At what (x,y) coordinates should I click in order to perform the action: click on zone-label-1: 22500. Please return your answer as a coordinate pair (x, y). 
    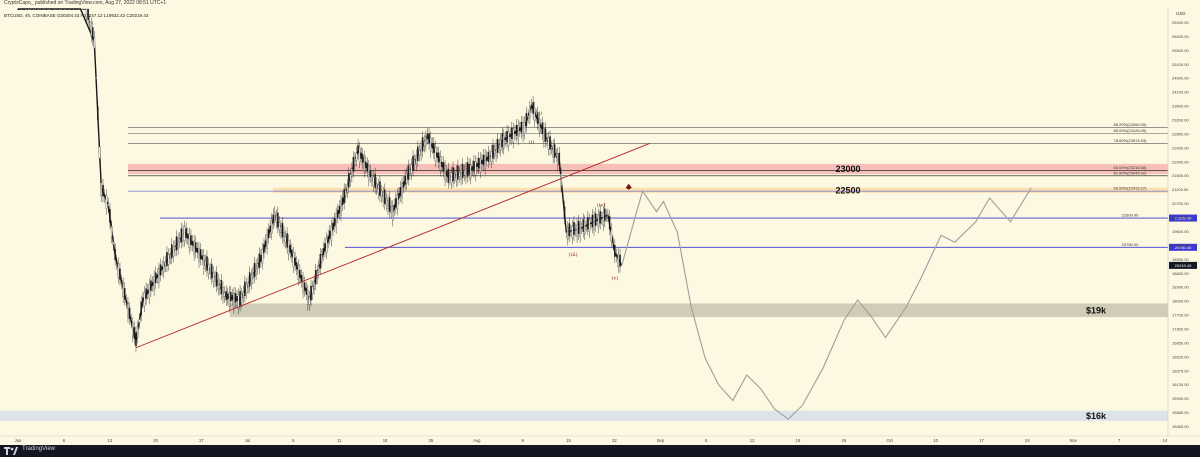
    Looking at the image, I should click on (847, 190).